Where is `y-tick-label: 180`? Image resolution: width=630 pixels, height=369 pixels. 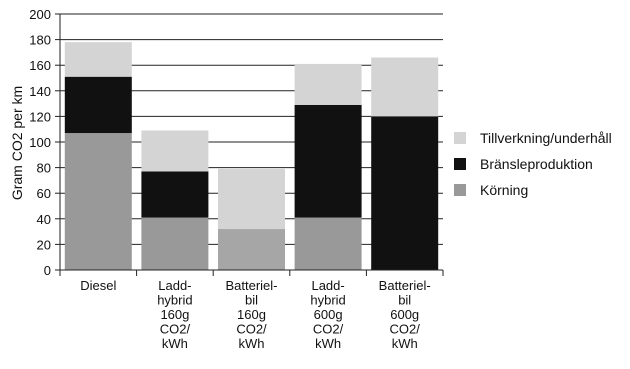
y-tick-label: 180 is located at coordinates (40, 40).